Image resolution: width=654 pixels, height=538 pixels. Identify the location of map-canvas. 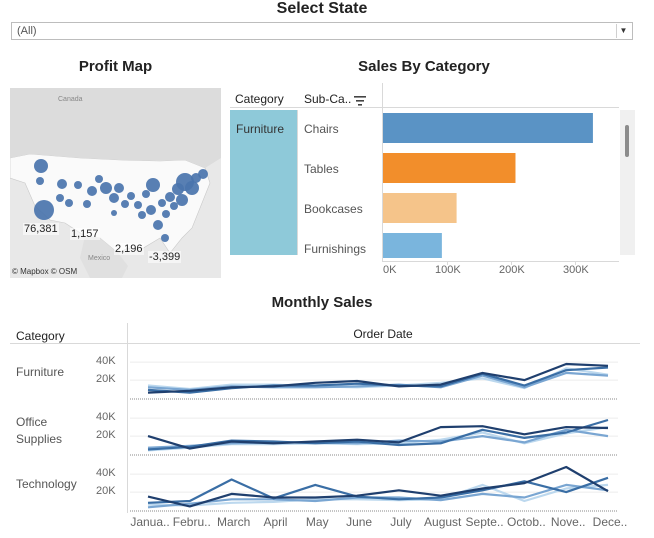
(115, 183).